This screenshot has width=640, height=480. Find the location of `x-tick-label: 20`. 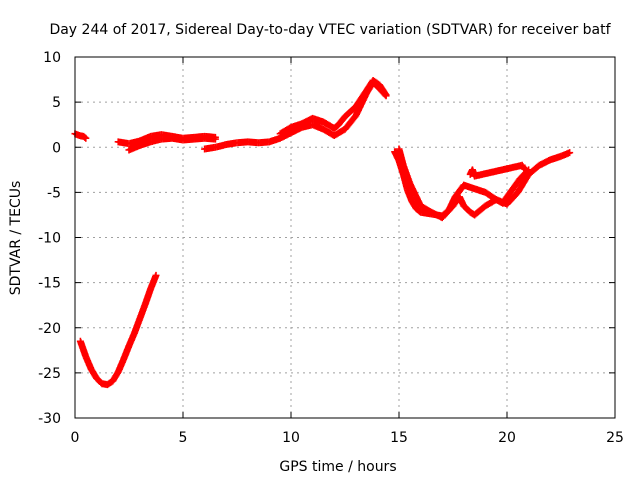

x-tick-label: 20 is located at coordinates (507, 438).